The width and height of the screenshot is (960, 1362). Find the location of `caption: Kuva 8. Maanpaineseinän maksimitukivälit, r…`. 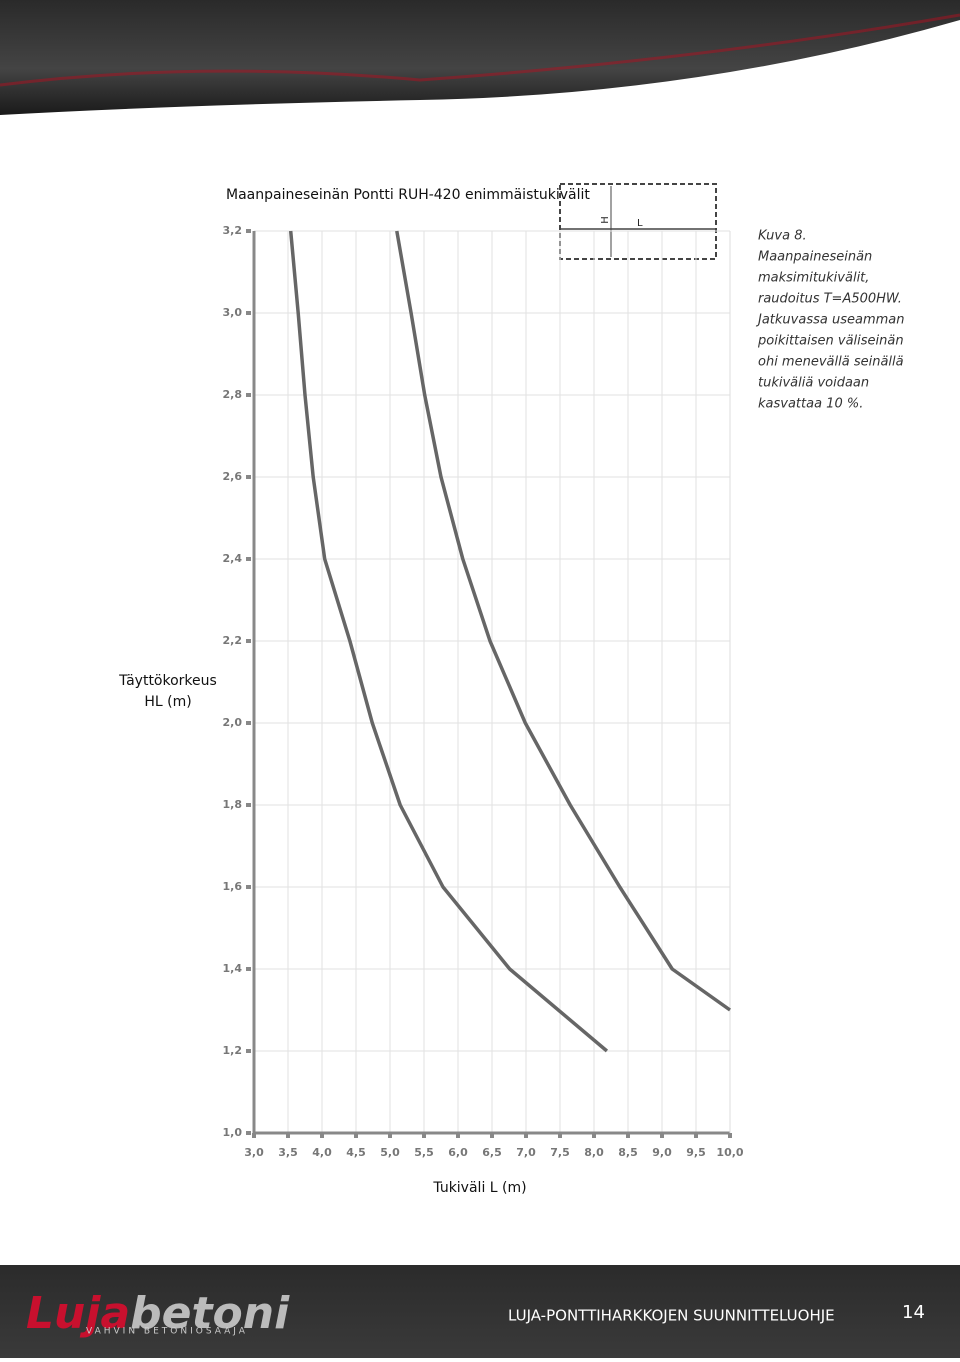

caption: Kuva 8. Maanpaineseinän maksimitukivälit, r… is located at coordinates (829, 320).